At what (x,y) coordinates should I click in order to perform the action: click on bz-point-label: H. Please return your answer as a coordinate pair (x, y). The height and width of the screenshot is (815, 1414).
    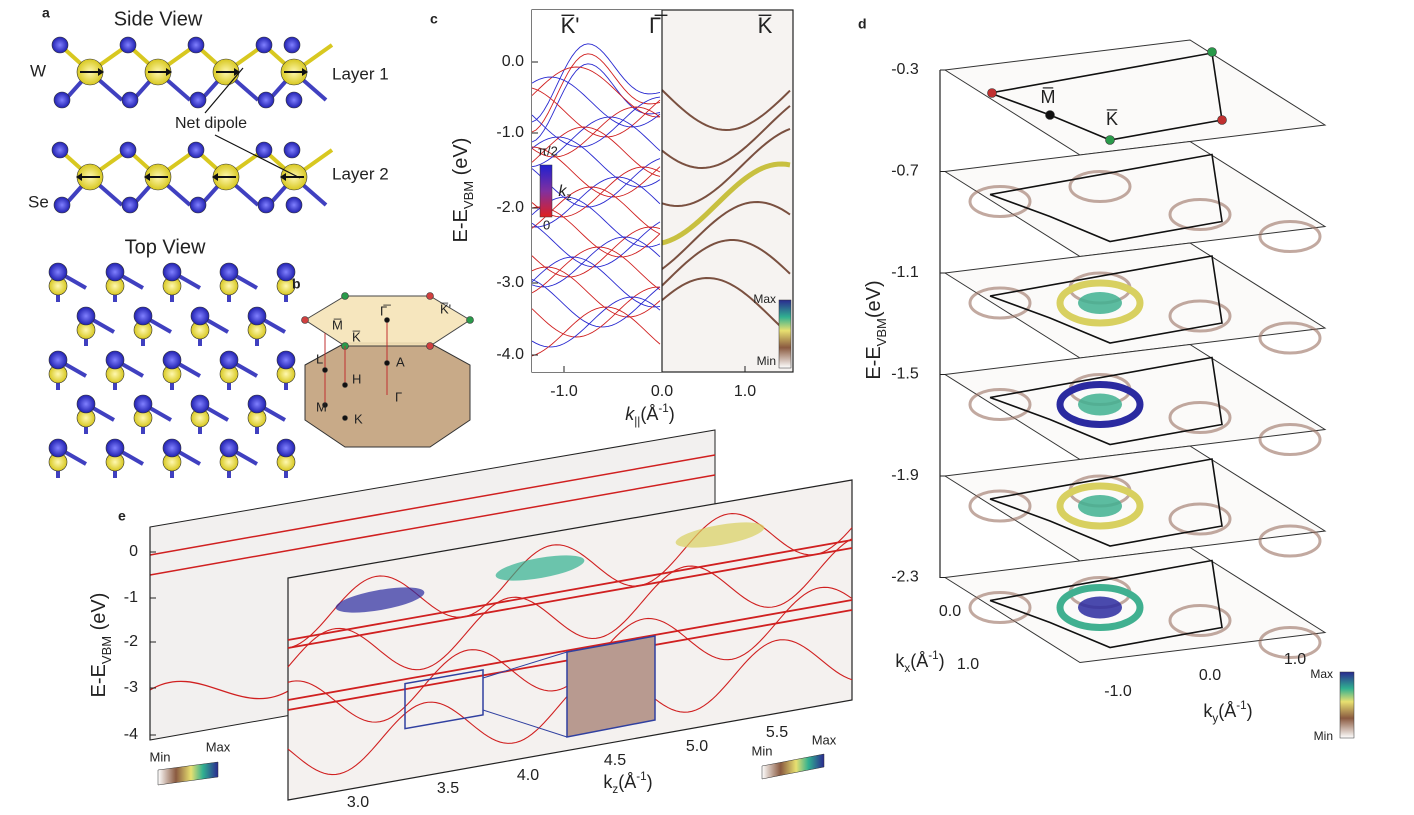
    Looking at the image, I should click on (356, 378).